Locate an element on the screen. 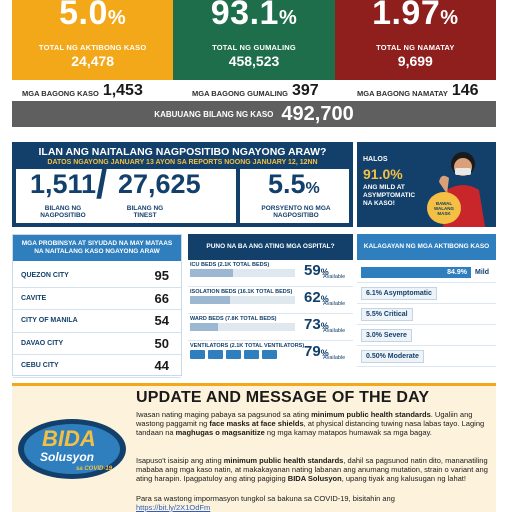 This screenshot has width=509, height=512. new-cases: MGA BAGONG KASO 1,453 is located at coordinates (82, 91).